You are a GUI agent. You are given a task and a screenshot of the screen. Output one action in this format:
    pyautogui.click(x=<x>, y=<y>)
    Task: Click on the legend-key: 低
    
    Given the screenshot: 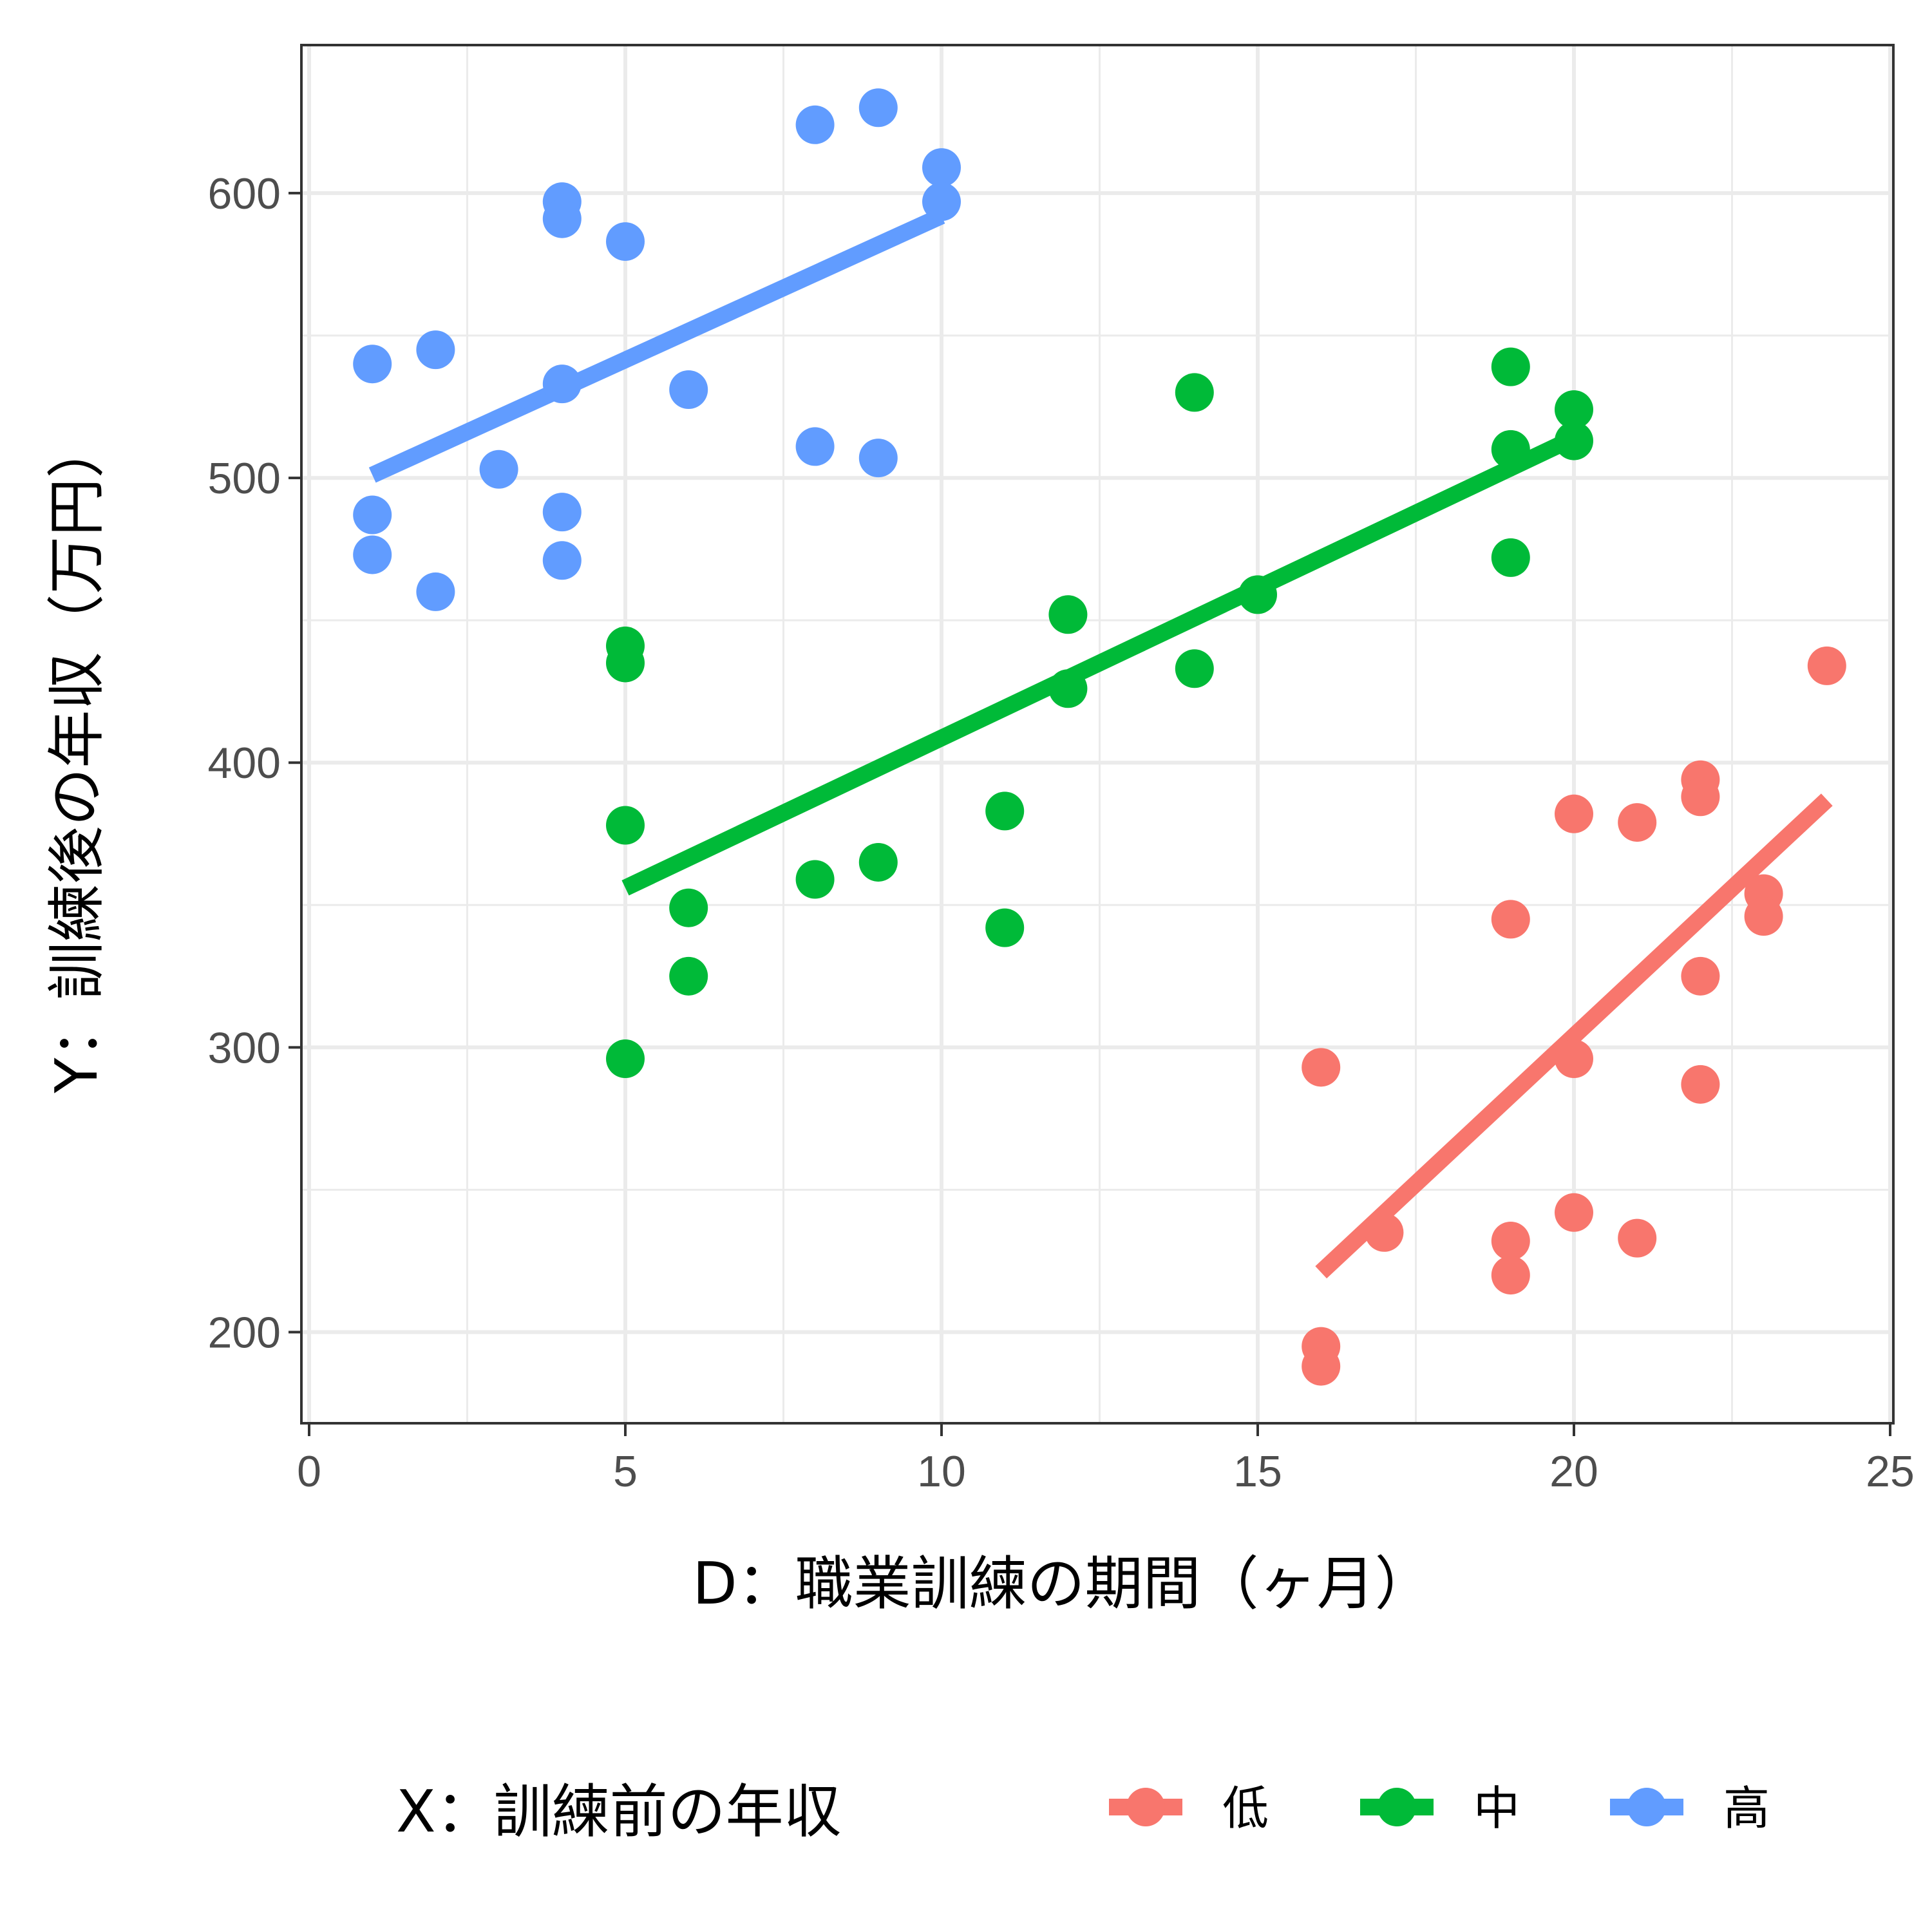 What is the action you would take?
    pyautogui.click(x=1189, y=1808)
    